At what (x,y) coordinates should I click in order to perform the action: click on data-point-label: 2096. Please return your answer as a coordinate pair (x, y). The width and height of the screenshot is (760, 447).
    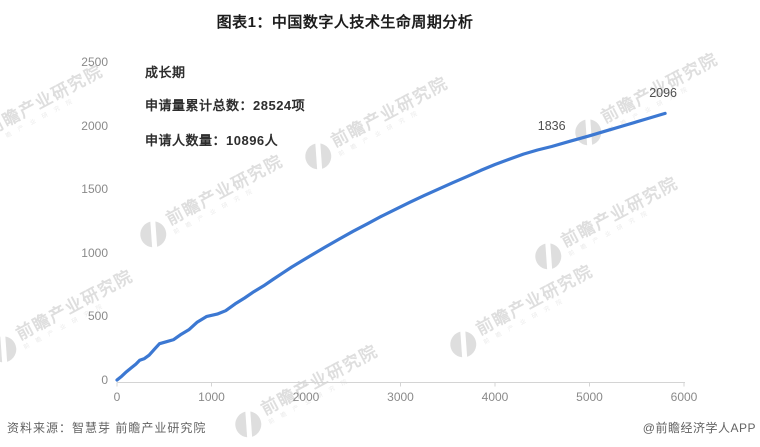
    Looking at the image, I should click on (663, 93).